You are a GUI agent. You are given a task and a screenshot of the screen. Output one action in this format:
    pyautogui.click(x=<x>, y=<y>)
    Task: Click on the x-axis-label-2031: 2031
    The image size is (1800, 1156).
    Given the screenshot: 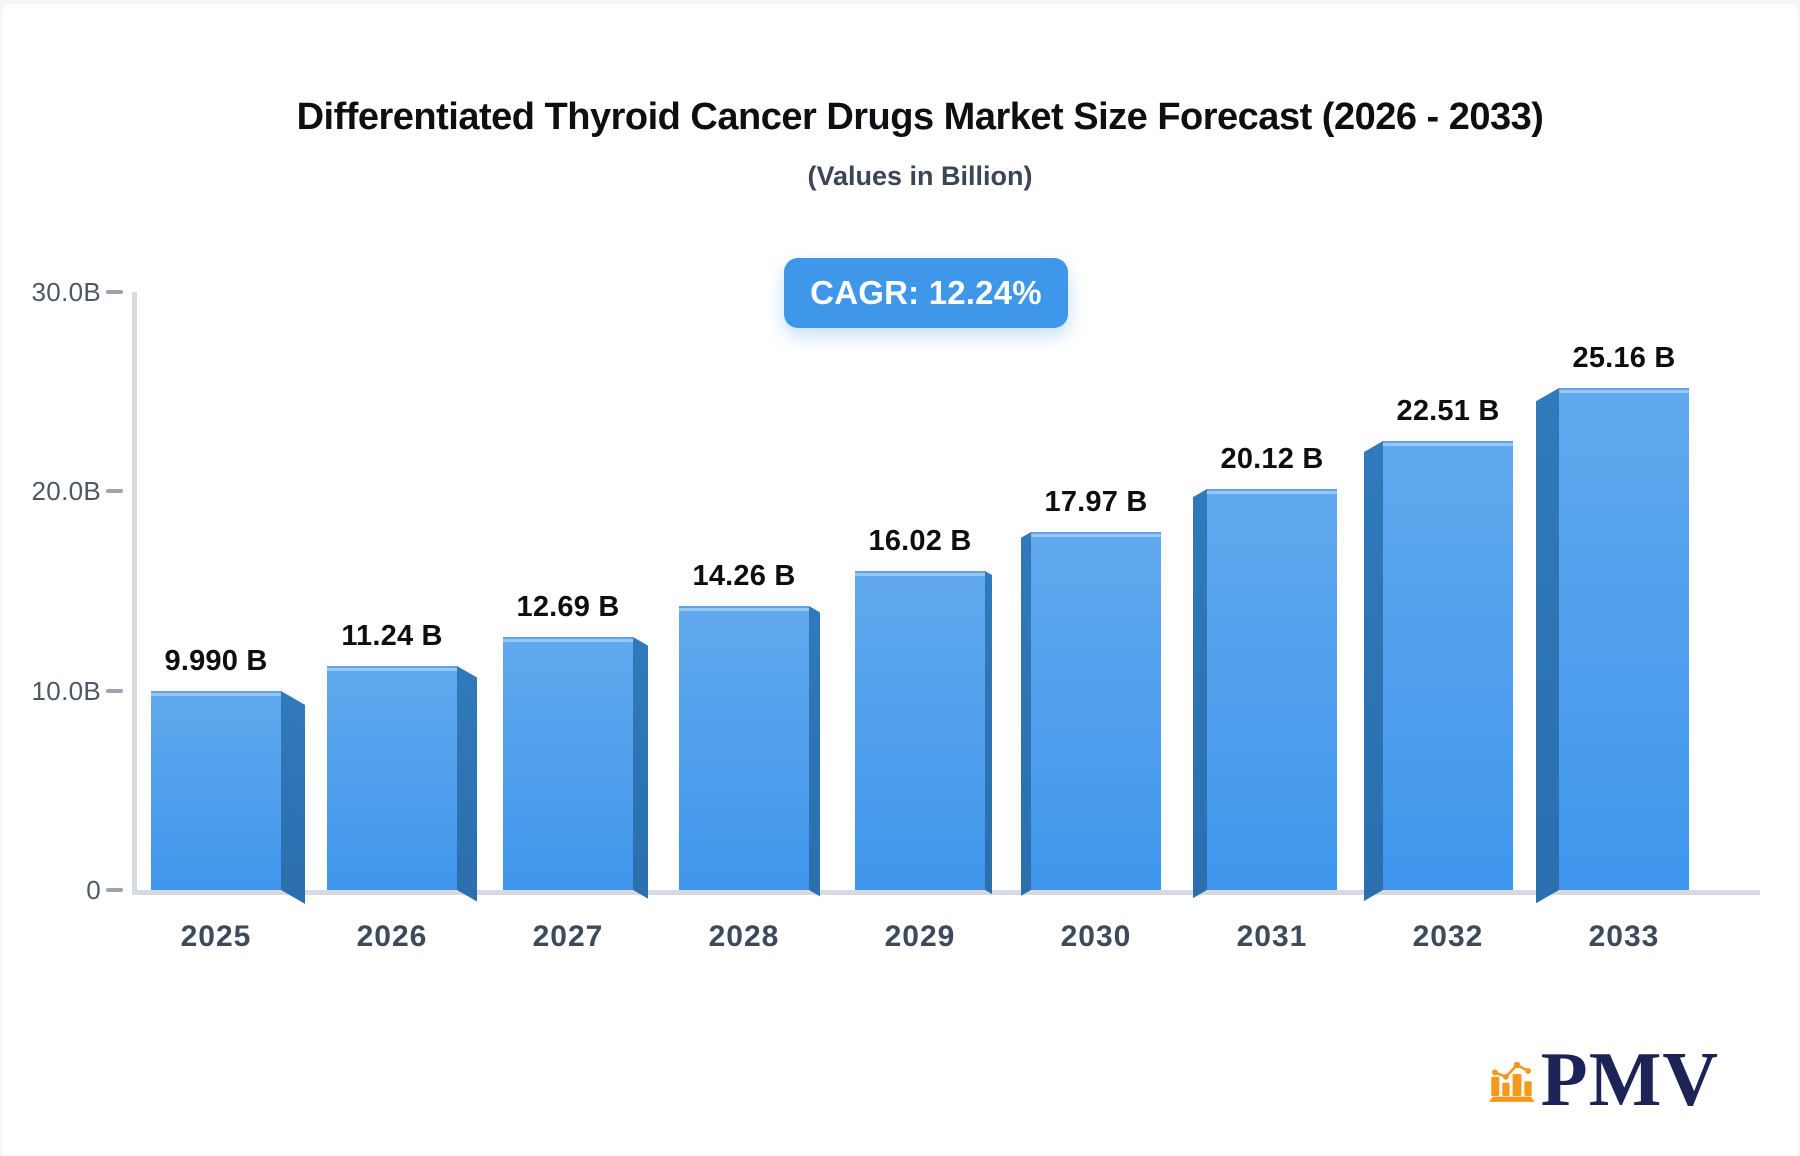 What is the action you would take?
    pyautogui.click(x=1272, y=936)
    